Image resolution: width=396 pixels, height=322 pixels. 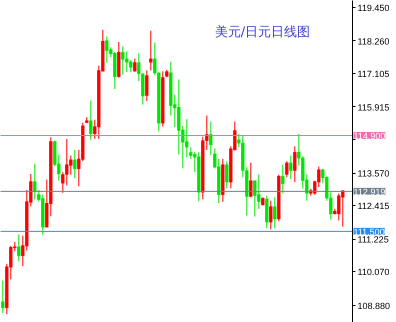 I want to click on ref-line-label: 112.919, so click(x=370, y=191).